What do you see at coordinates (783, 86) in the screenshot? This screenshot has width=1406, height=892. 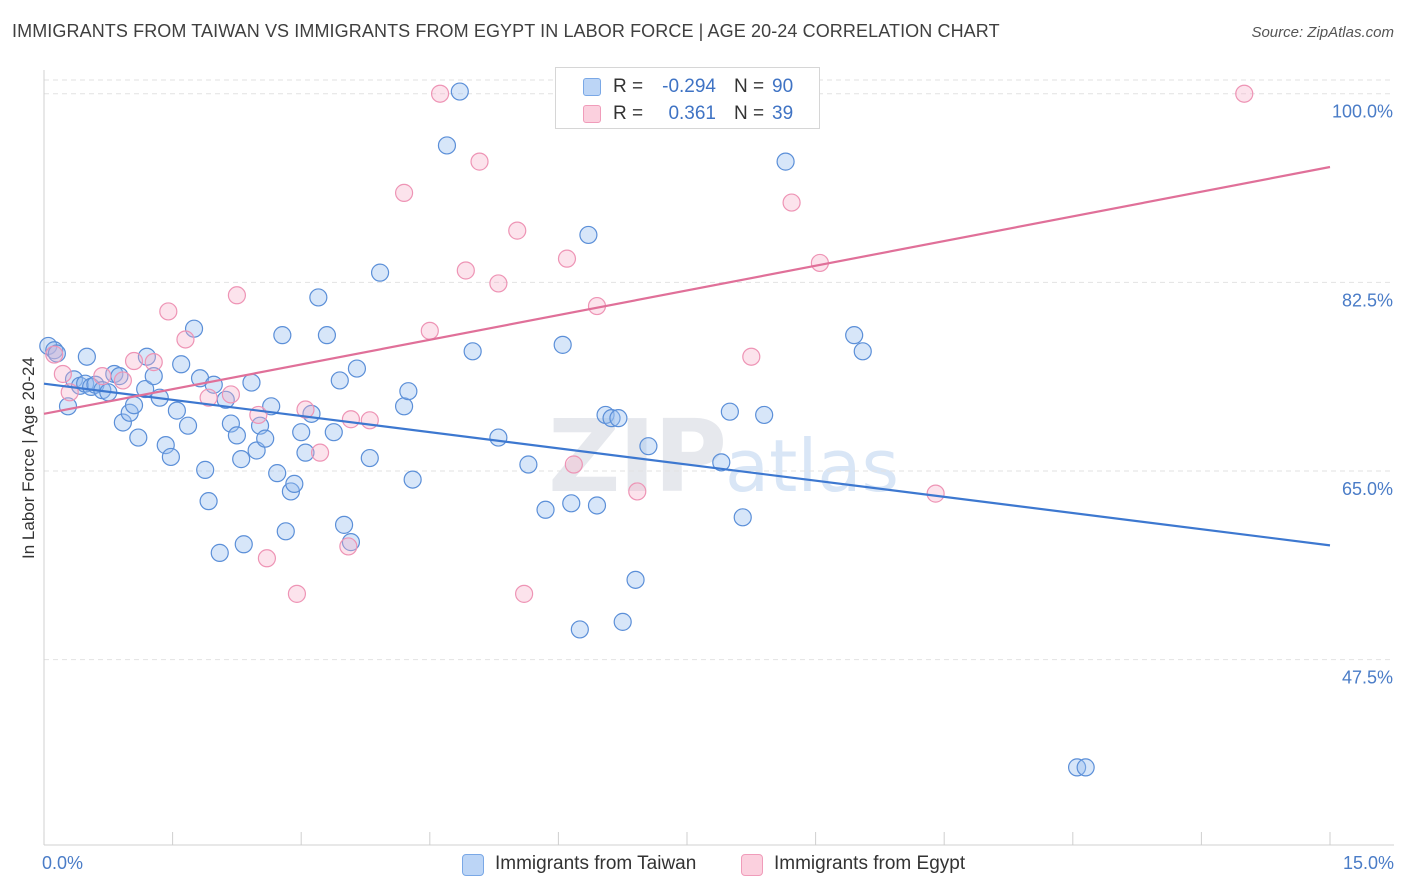 I see `taiwan-n-value: 90` at bounding box center [783, 86].